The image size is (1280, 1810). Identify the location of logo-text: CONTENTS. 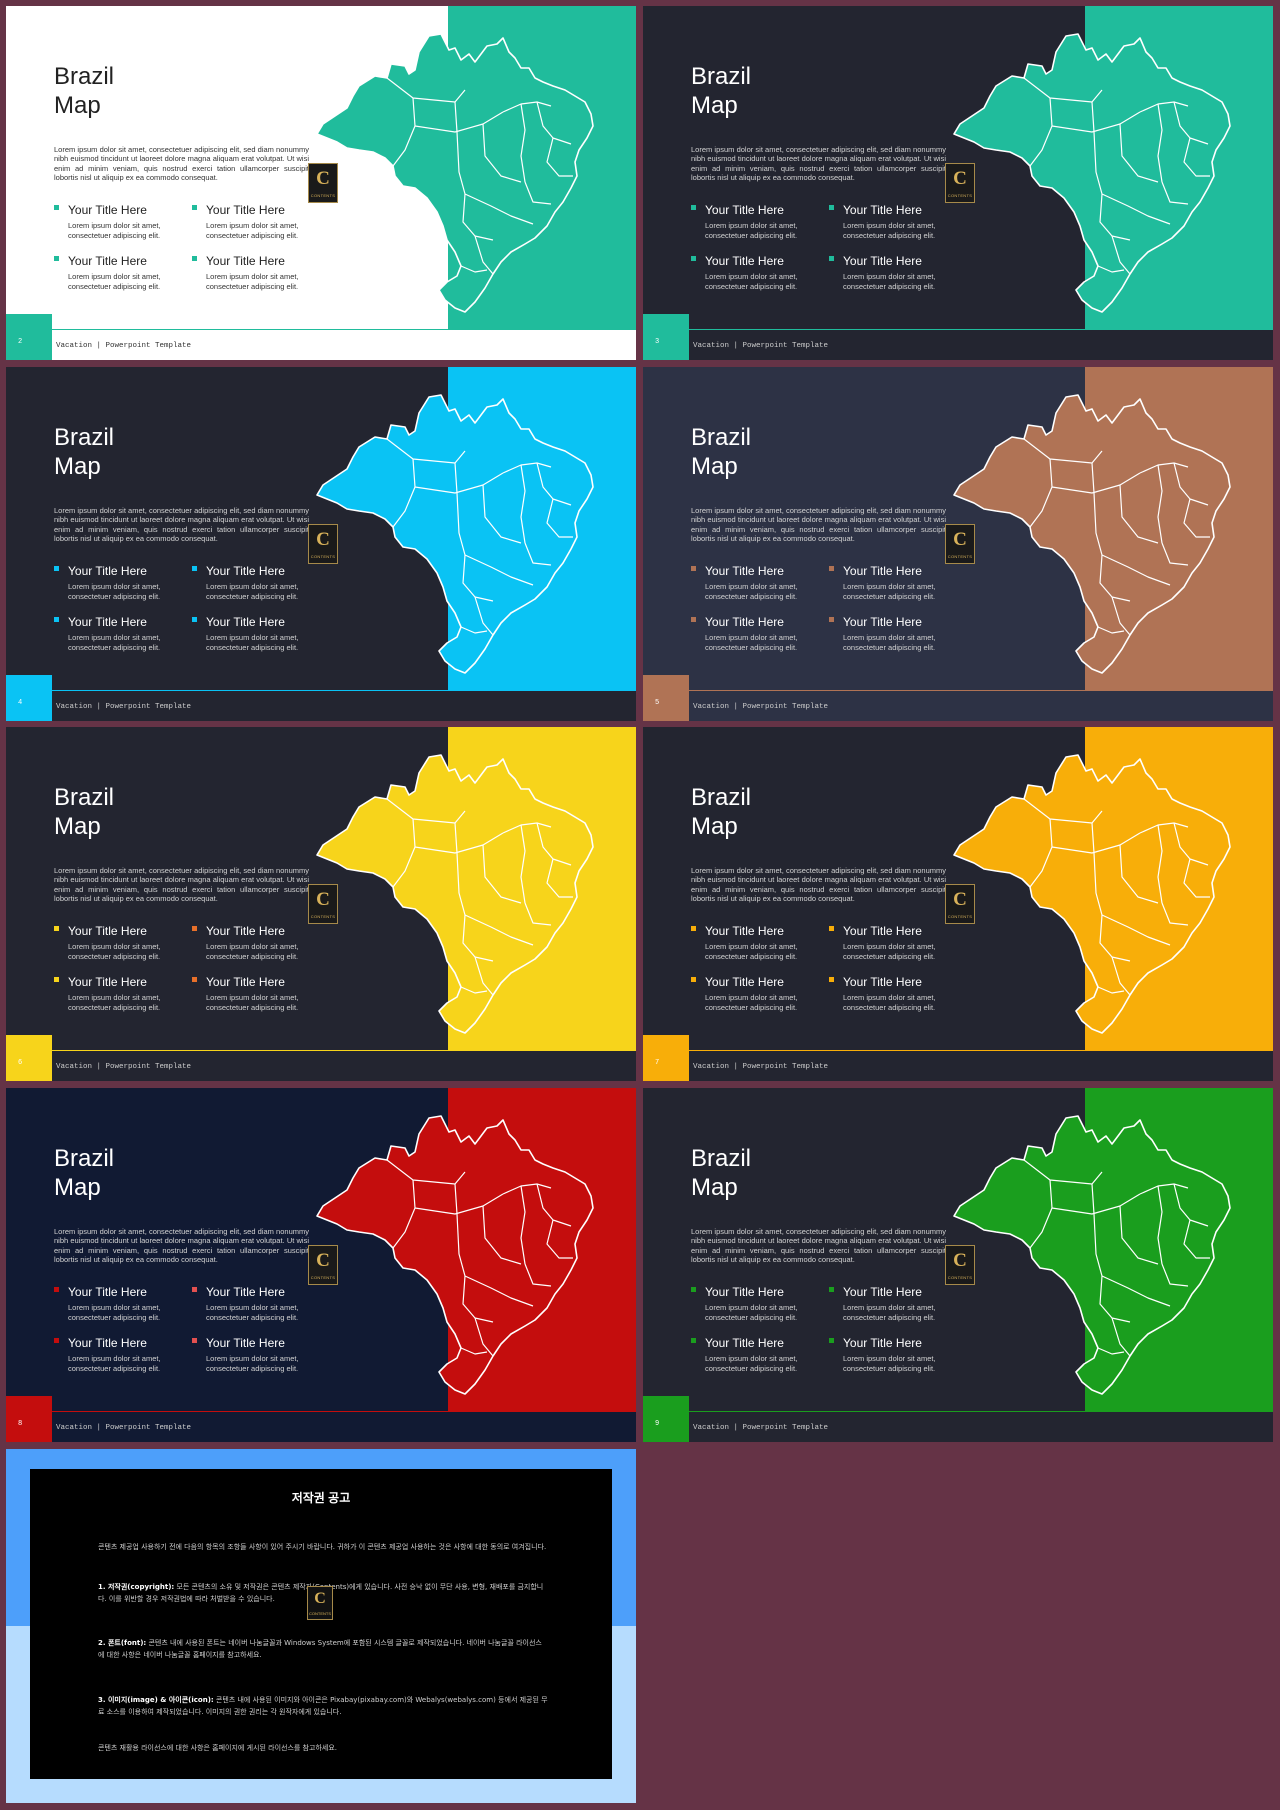
(960, 916).